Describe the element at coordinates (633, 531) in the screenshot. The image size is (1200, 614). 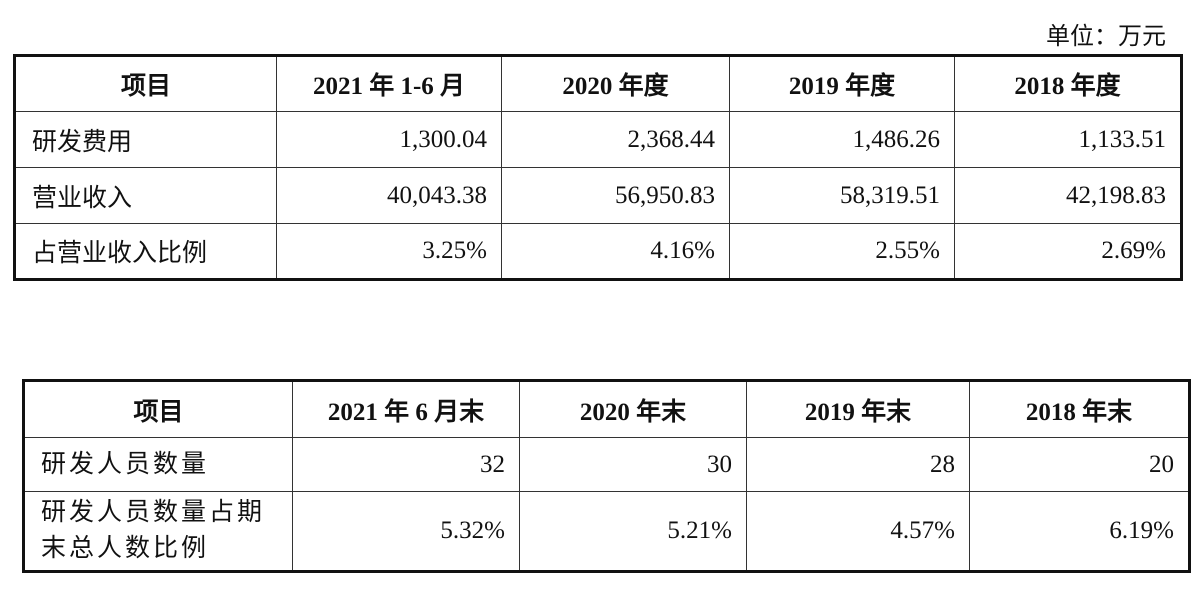
I see `cell-value: 5.21%` at that location.